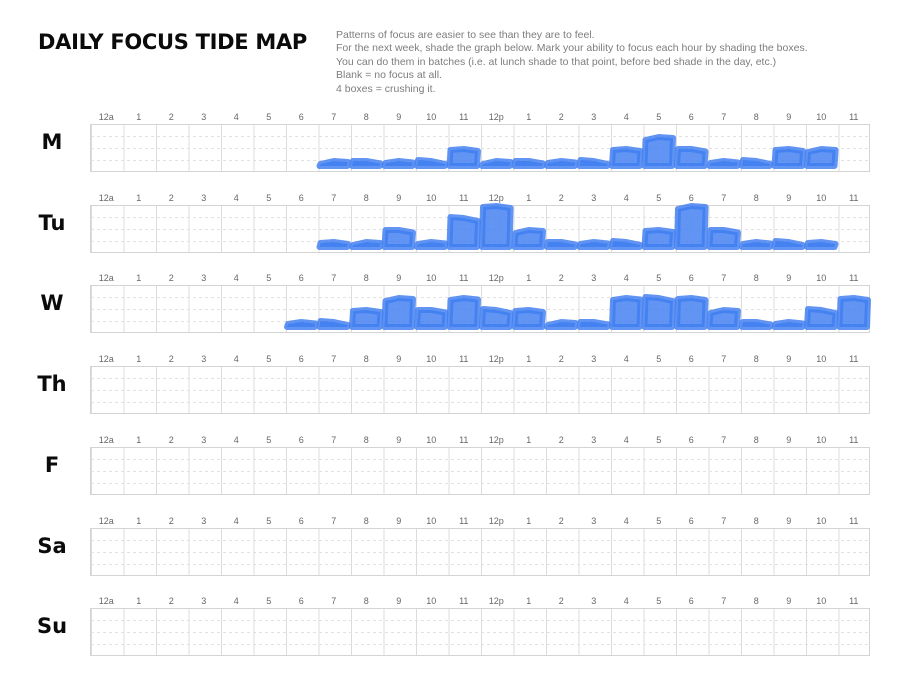  I want to click on day-row: Sa 12a 1 2 3 4 5 6 7 8 9 10 11 12p 1 2 3 4 5 6 7 8 9 10 11, so click(455, 556).